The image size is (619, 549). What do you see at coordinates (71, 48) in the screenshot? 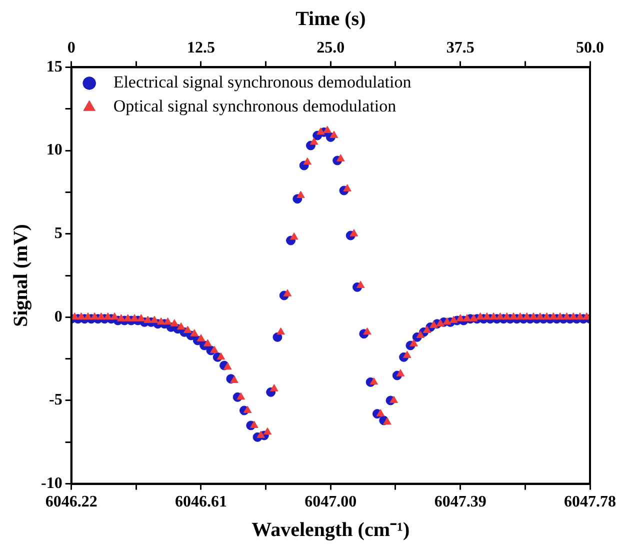
I see `x2-tick-label: 0` at bounding box center [71, 48].